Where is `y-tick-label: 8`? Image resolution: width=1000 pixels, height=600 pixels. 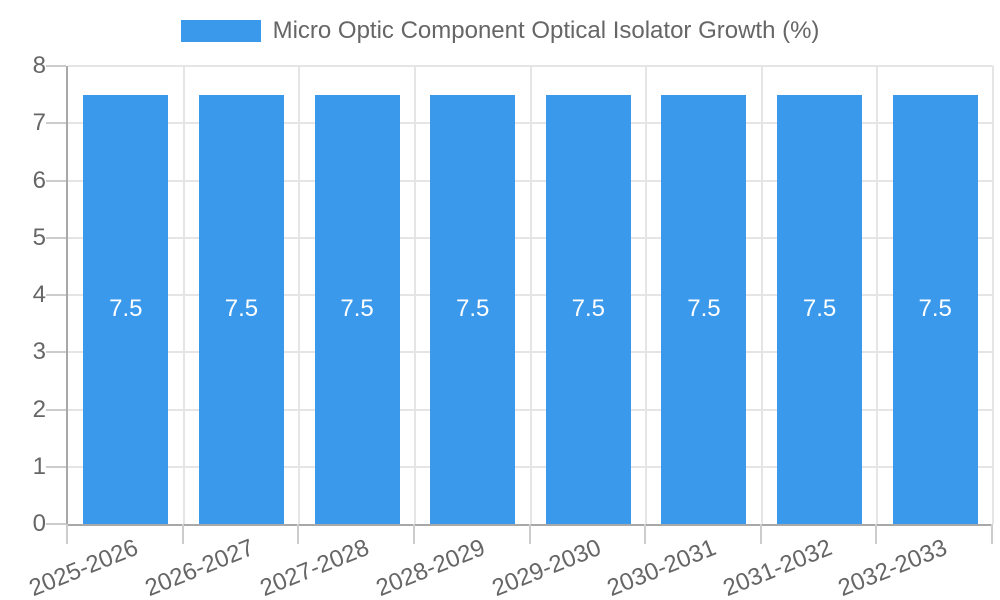
y-tick-label: 8 is located at coordinates (39, 65).